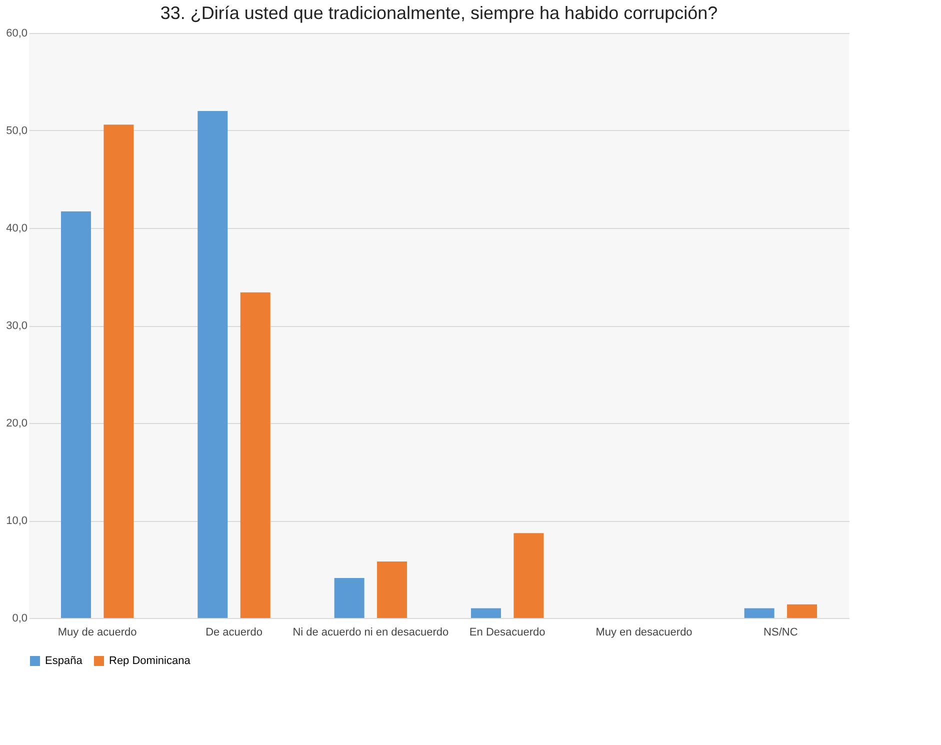  What do you see at coordinates (234, 632) in the screenshot?
I see `x-tick-label: De acuerdo` at bounding box center [234, 632].